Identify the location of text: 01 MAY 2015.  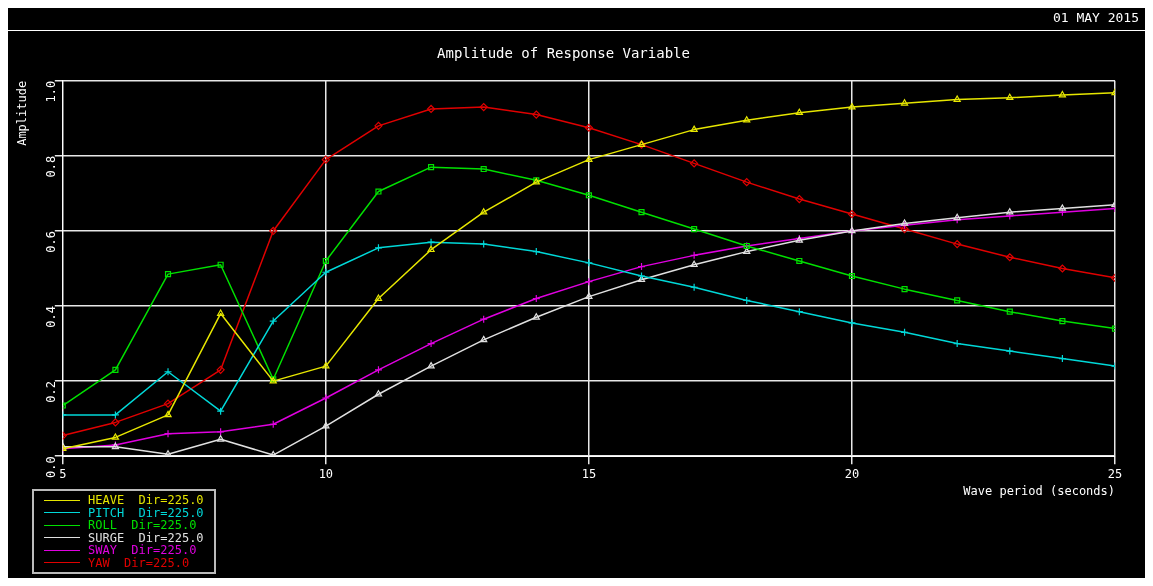
(1095, 17).